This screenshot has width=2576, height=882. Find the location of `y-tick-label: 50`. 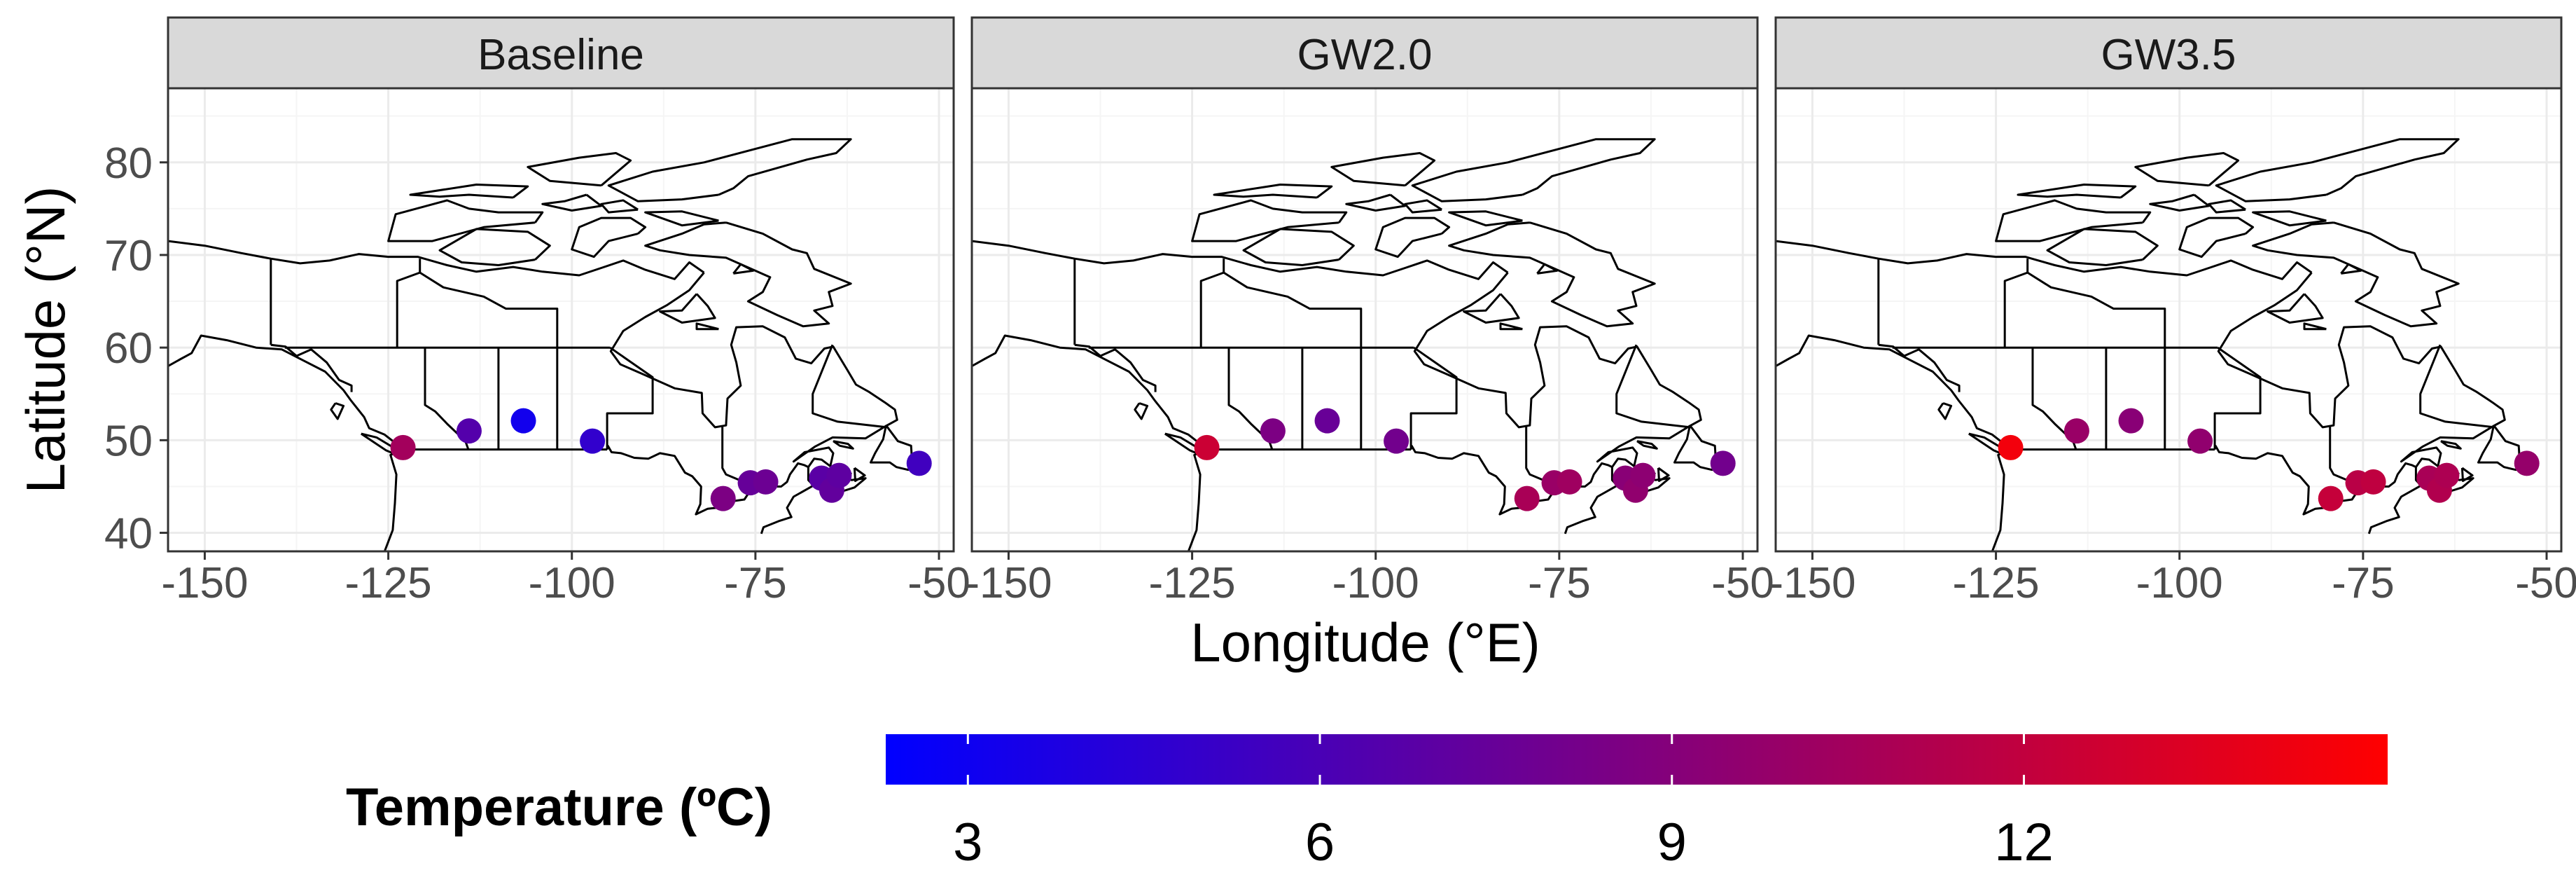

y-tick-label: 50 is located at coordinates (128, 441).